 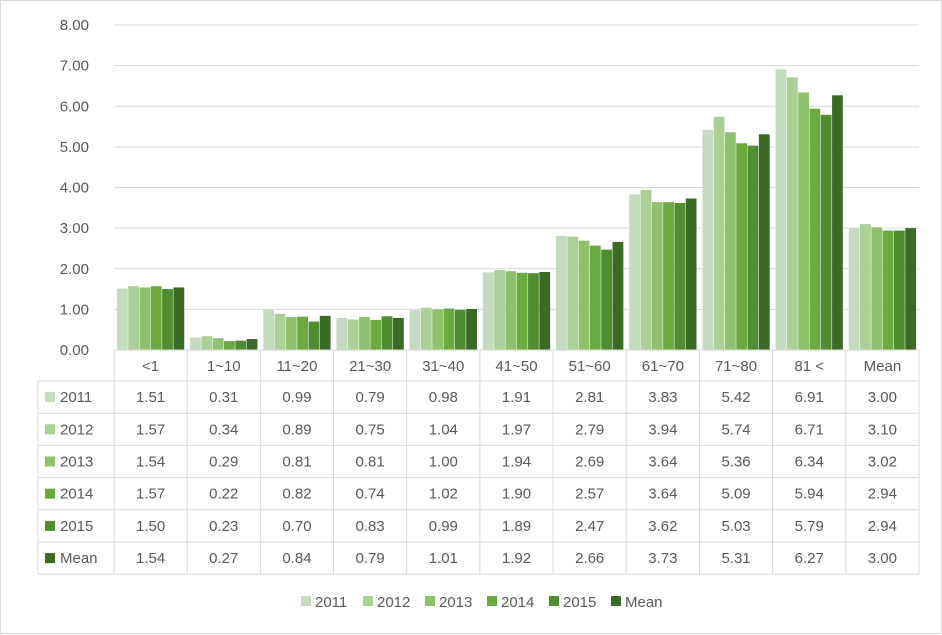 What do you see at coordinates (74, 106) in the screenshot?
I see `y-tick-label: 6.00` at bounding box center [74, 106].